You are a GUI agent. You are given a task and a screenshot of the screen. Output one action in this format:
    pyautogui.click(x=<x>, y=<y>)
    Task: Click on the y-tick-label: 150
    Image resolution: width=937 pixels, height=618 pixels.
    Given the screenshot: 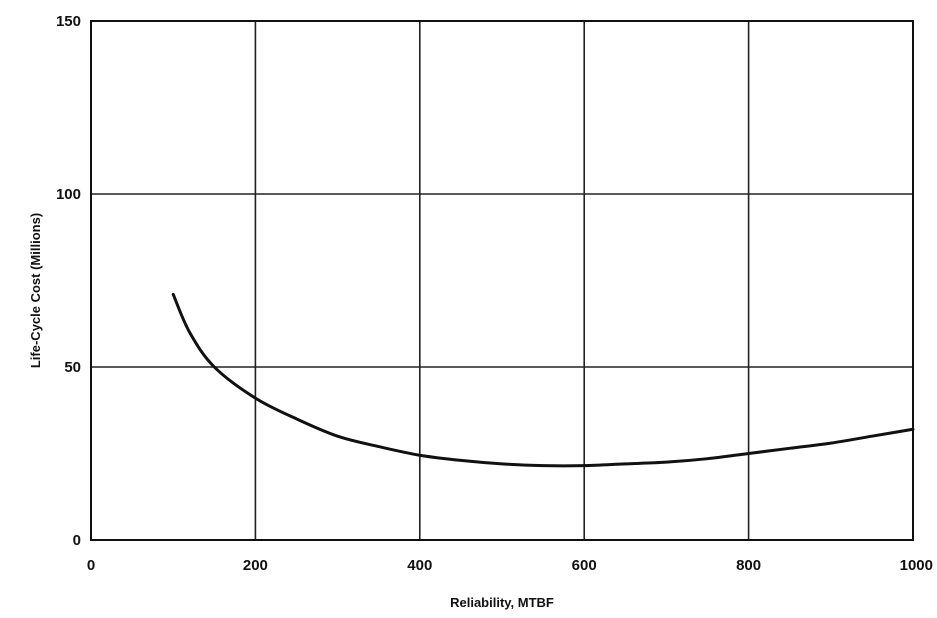 What is the action you would take?
    pyautogui.click(x=68, y=21)
    